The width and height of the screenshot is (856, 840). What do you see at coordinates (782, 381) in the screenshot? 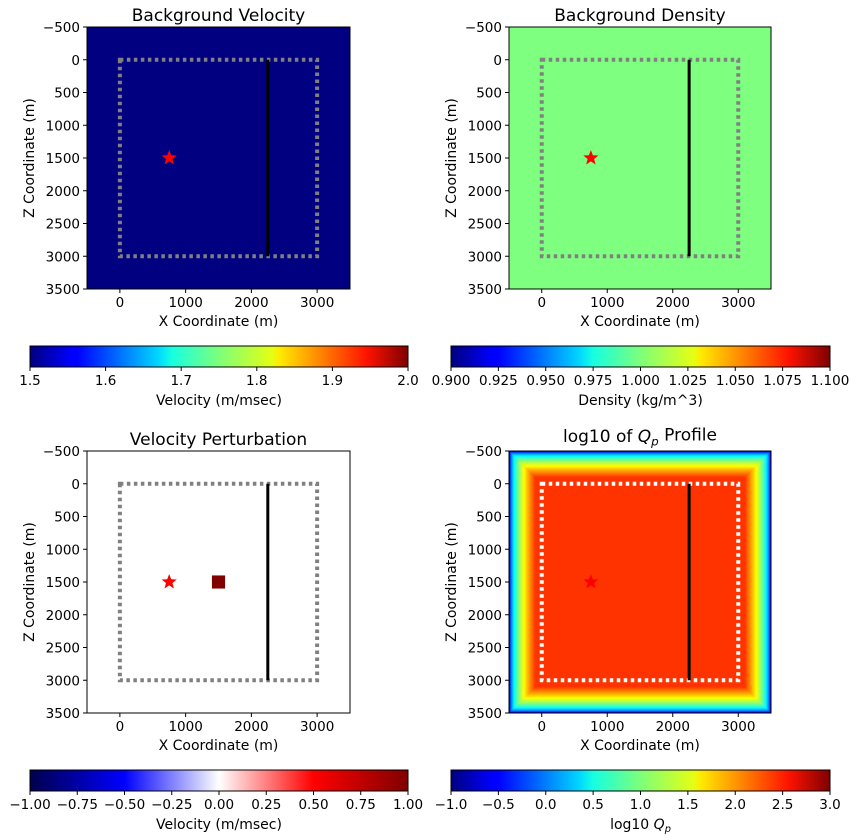
I see `colorbar-tick-label: 1.075` at bounding box center [782, 381].